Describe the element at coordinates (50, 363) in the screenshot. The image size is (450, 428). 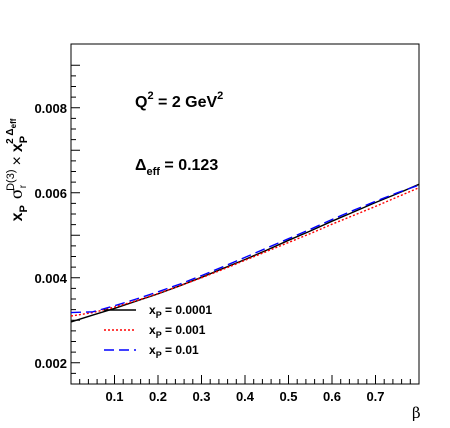
I see `y-tick-label: 0.002` at that location.